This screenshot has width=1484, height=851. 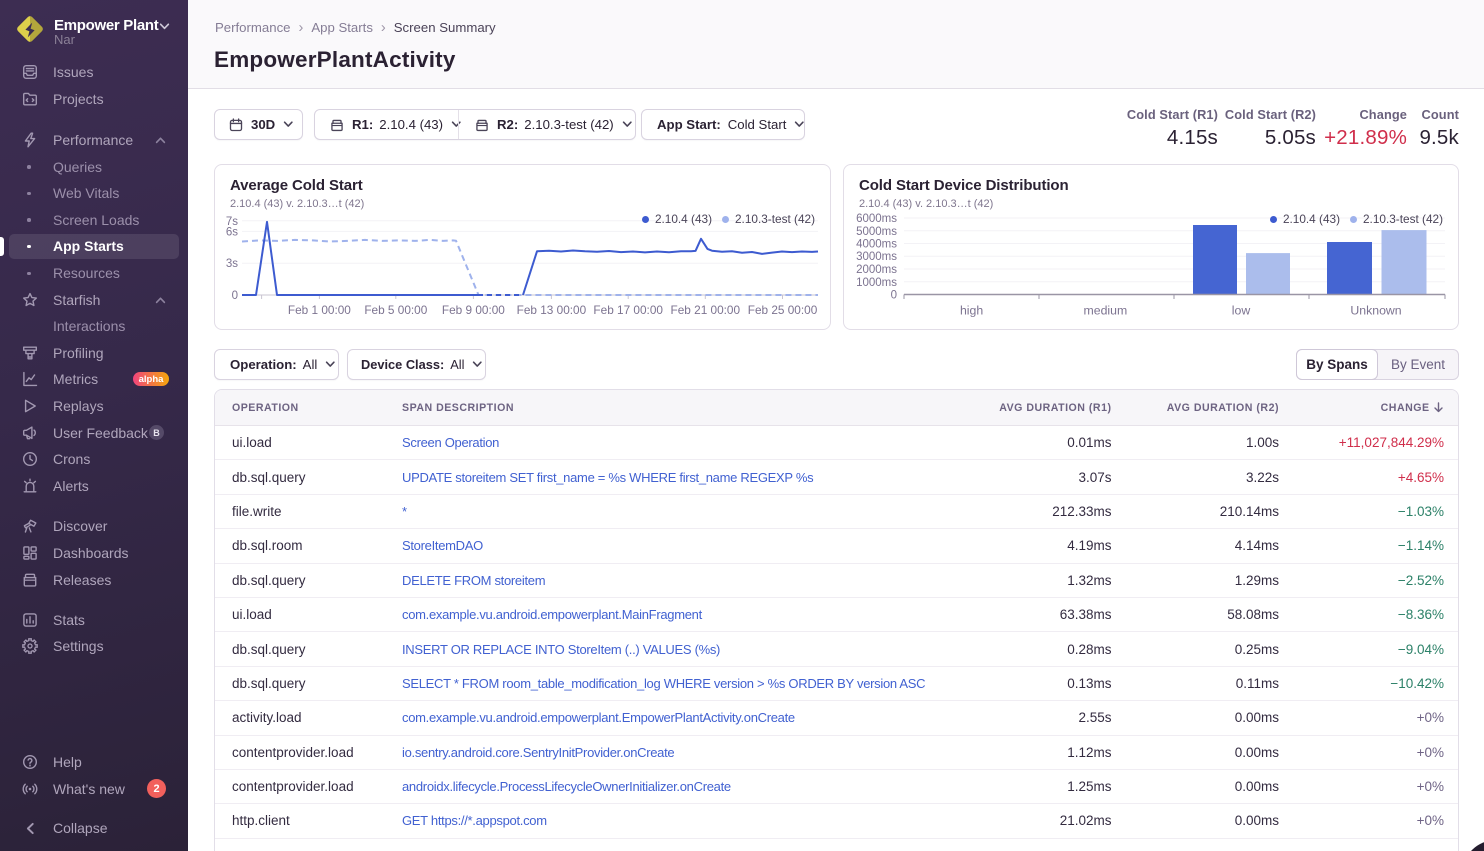 What do you see at coordinates (876, 245) in the screenshot?
I see `svg-text: 4000ms` at bounding box center [876, 245].